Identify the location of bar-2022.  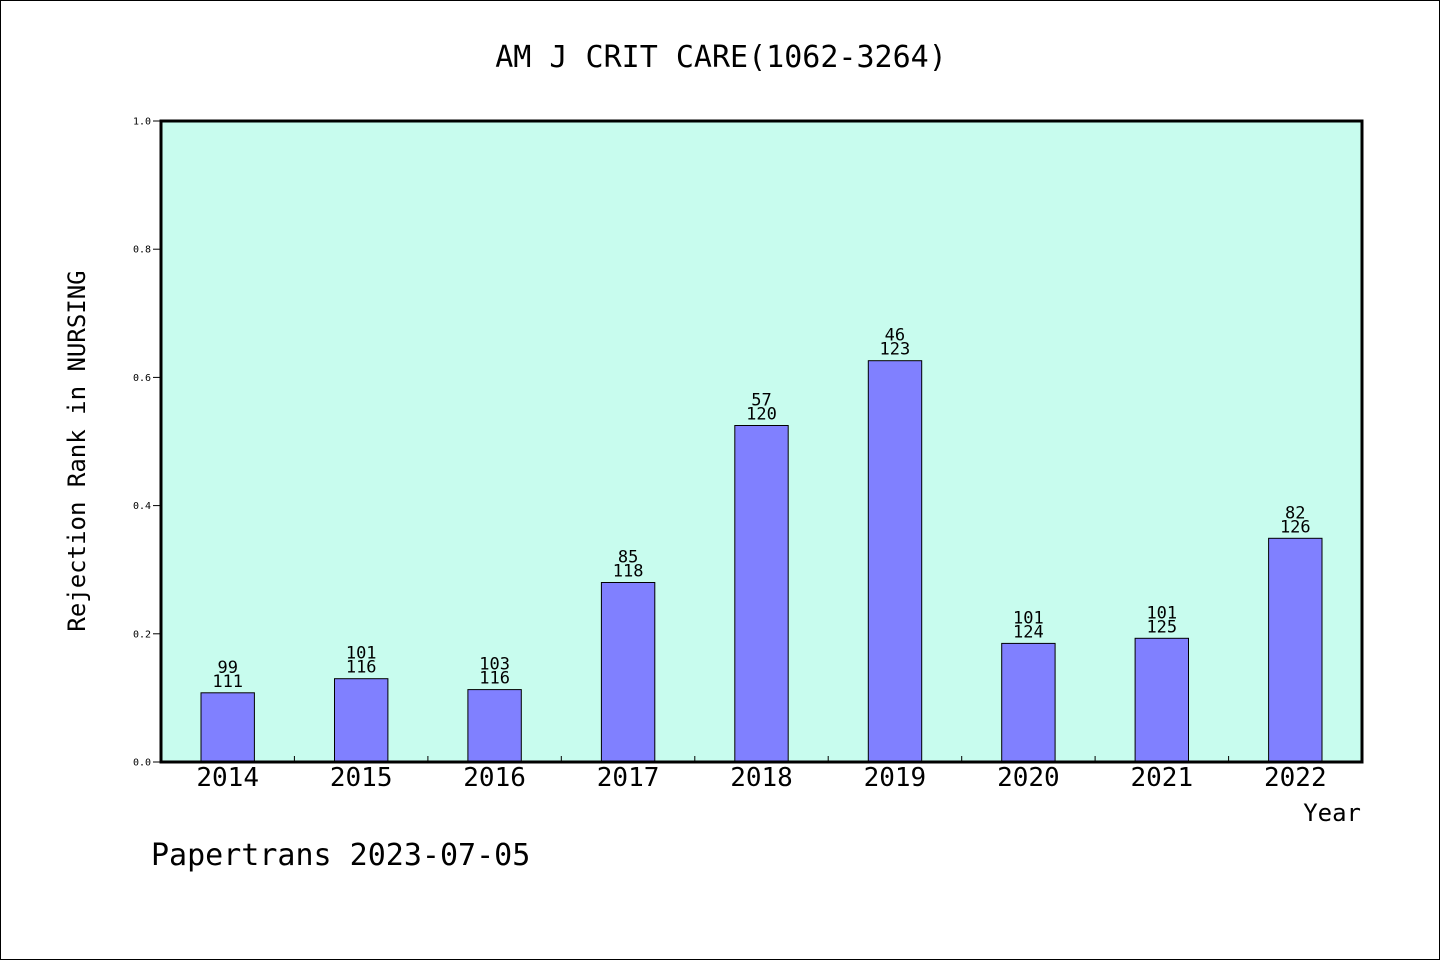
(1295, 650).